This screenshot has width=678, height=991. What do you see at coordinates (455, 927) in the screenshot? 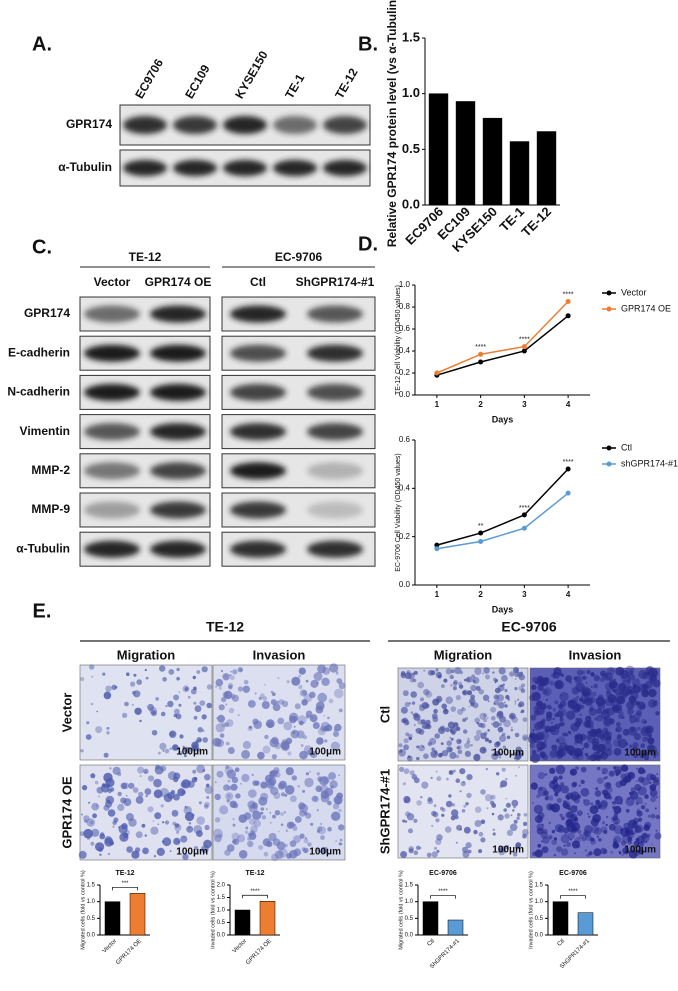
I see `bar` at bounding box center [455, 927].